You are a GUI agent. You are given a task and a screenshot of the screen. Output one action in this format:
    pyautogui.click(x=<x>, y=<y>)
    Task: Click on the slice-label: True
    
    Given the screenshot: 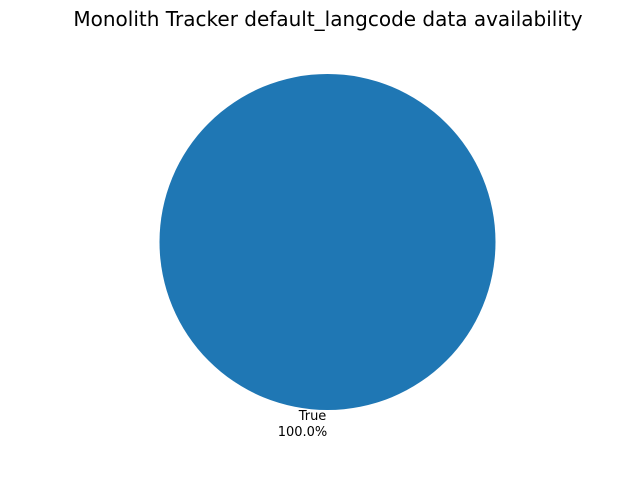 What is the action you would take?
    pyautogui.click(x=312, y=416)
    